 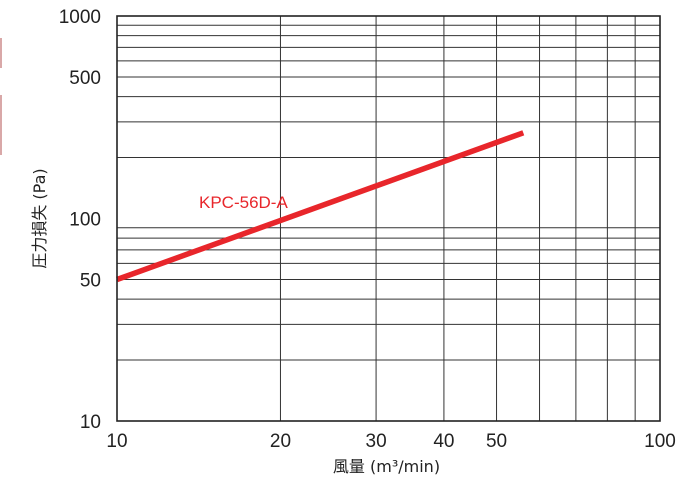 What do you see at coordinates (90, 422) in the screenshot?
I see `y-tick-label: 10` at bounding box center [90, 422].